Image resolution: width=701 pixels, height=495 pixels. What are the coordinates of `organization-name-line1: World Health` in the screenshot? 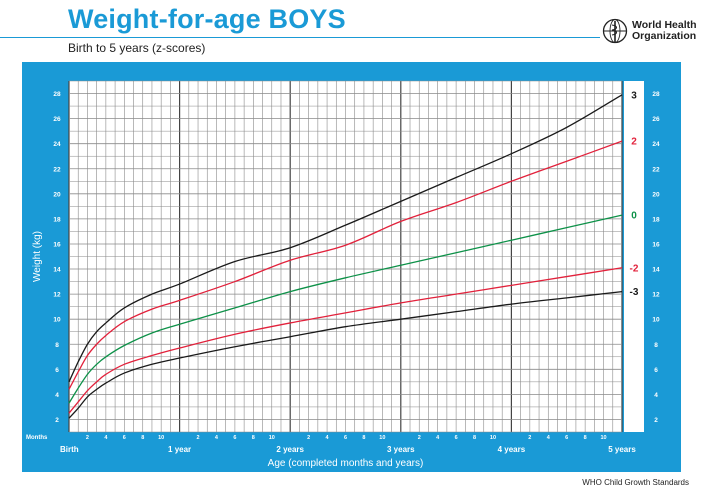 It's located at (664, 25).